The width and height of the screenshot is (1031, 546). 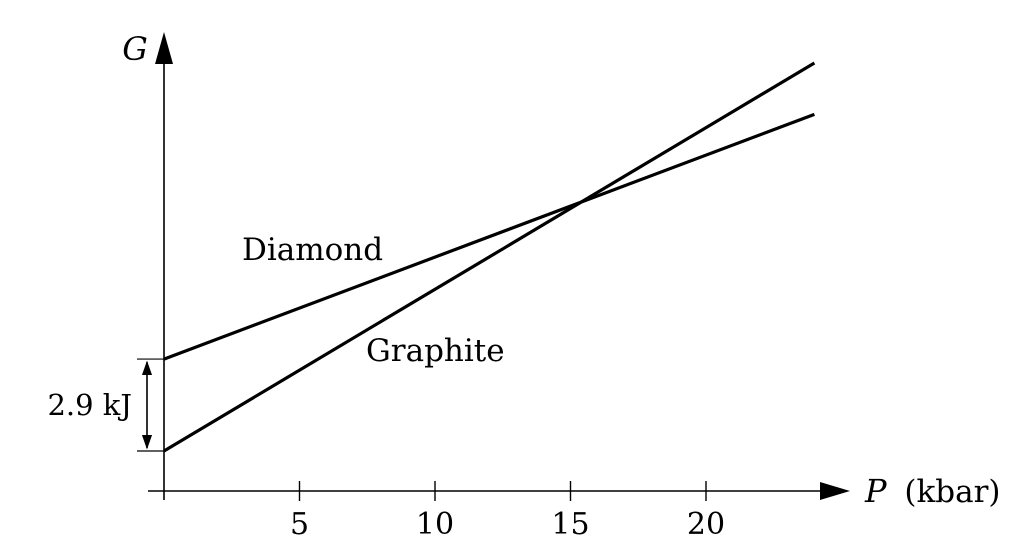 What do you see at coordinates (952, 492) in the screenshot?
I see `x-axis-unit: (kbar)` at bounding box center [952, 492].